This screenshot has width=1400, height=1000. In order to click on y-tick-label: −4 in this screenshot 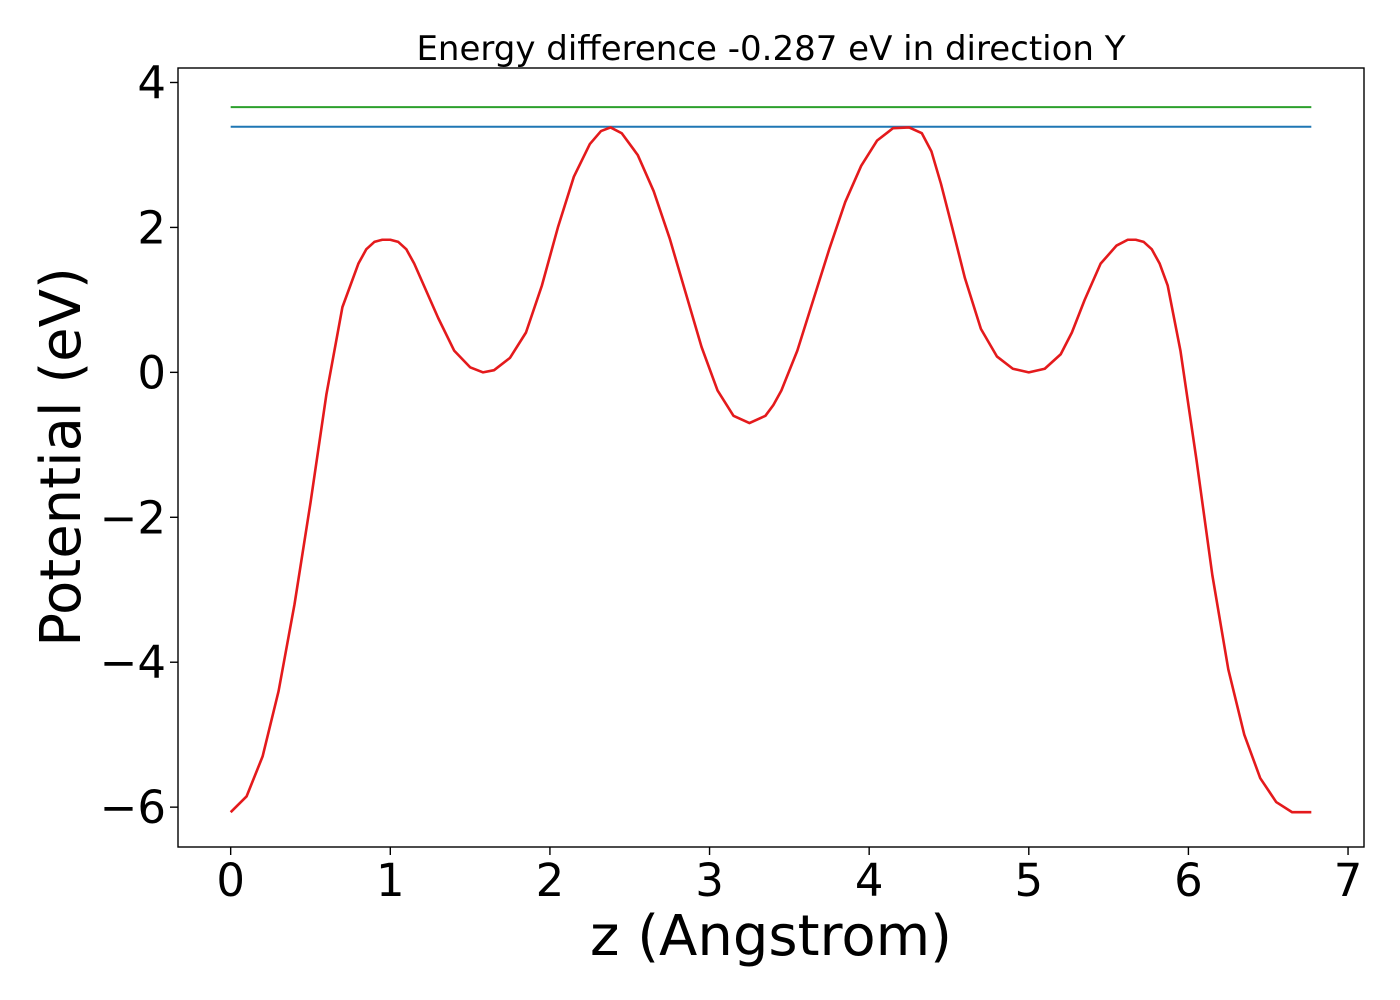, I will do `click(133, 662)`.